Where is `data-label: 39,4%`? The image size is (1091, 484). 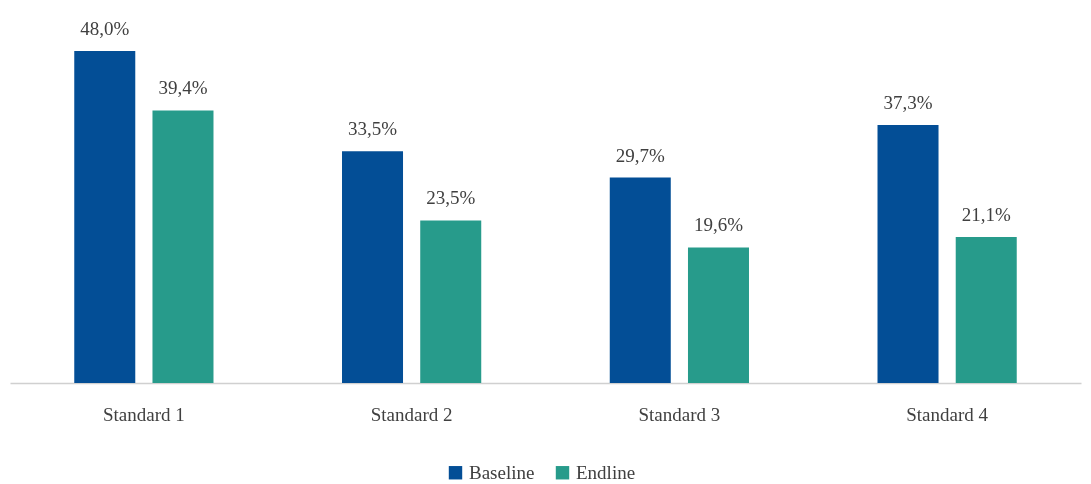
data-label: 39,4% is located at coordinates (183, 88).